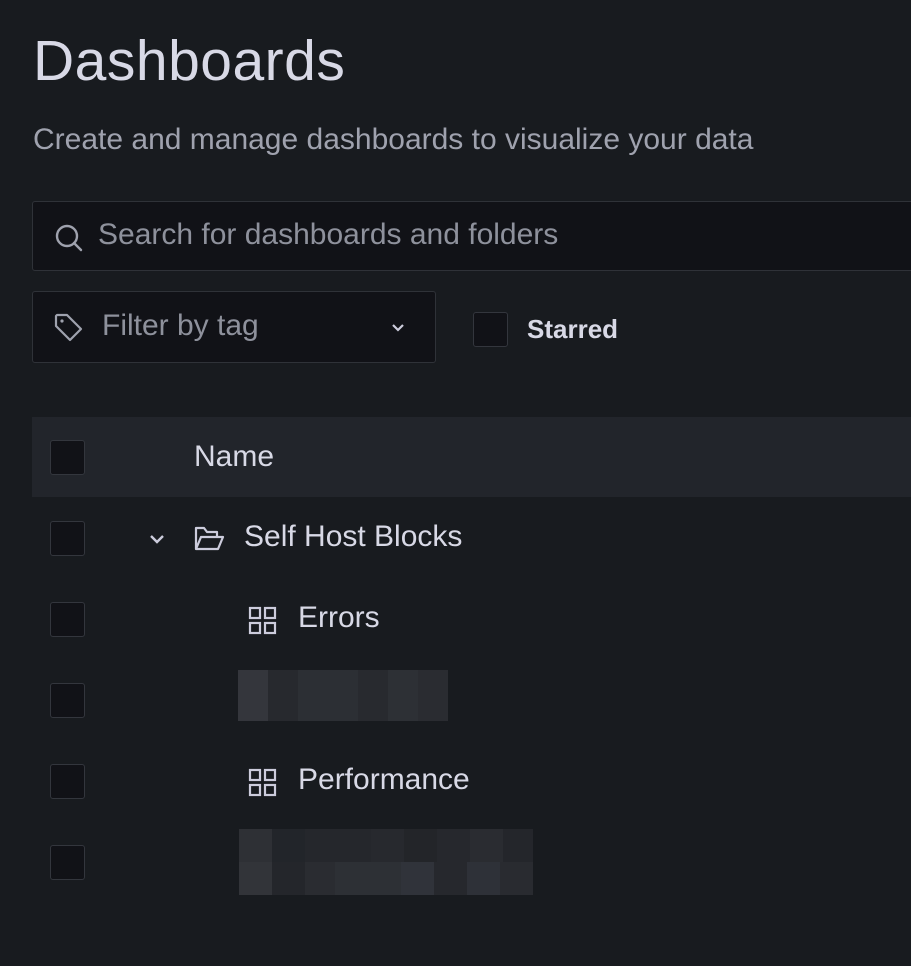 This screenshot has width=911, height=966. Describe the element at coordinates (384, 779) in the screenshot. I see `dashboard-name: Performance` at that location.